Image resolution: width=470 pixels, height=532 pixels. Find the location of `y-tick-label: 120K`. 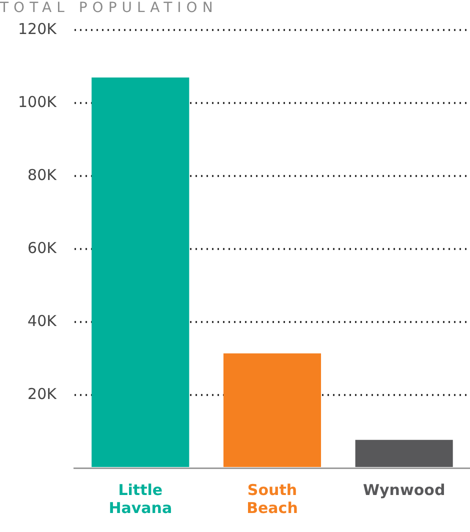

y-tick-label: 120K is located at coordinates (38, 29).